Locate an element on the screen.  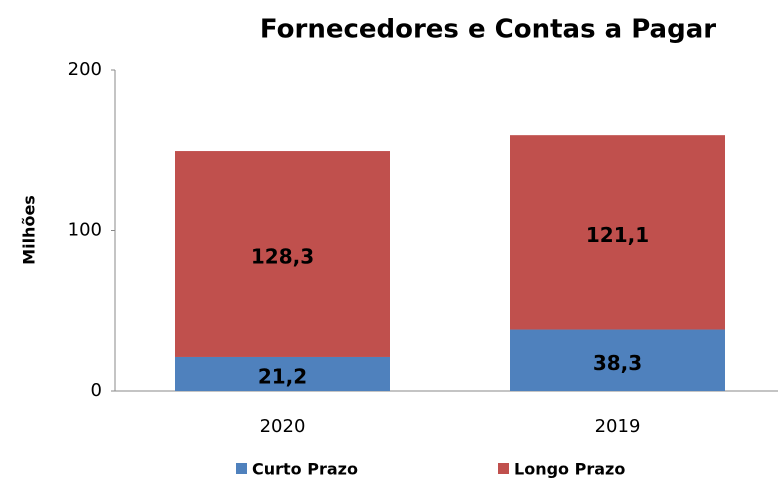
data-label: 21,2 is located at coordinates (282, 376).